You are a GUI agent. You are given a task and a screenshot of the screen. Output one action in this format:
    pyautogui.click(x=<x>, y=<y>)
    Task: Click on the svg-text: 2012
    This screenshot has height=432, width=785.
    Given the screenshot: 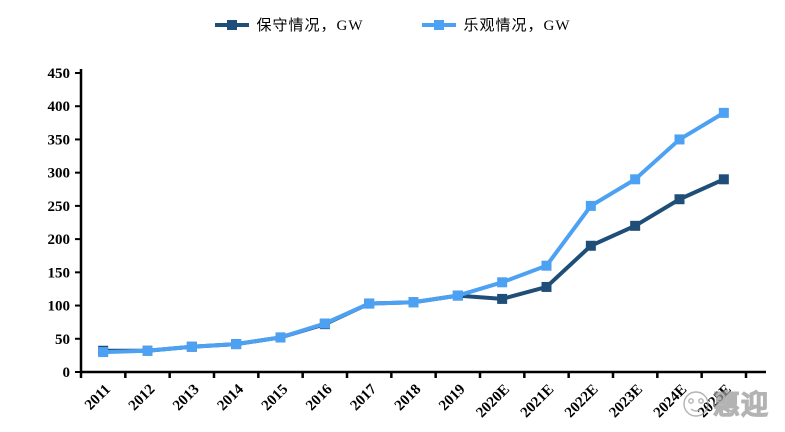 What is the action you would take?
    pyautogui.click(x=142, y=398)
    